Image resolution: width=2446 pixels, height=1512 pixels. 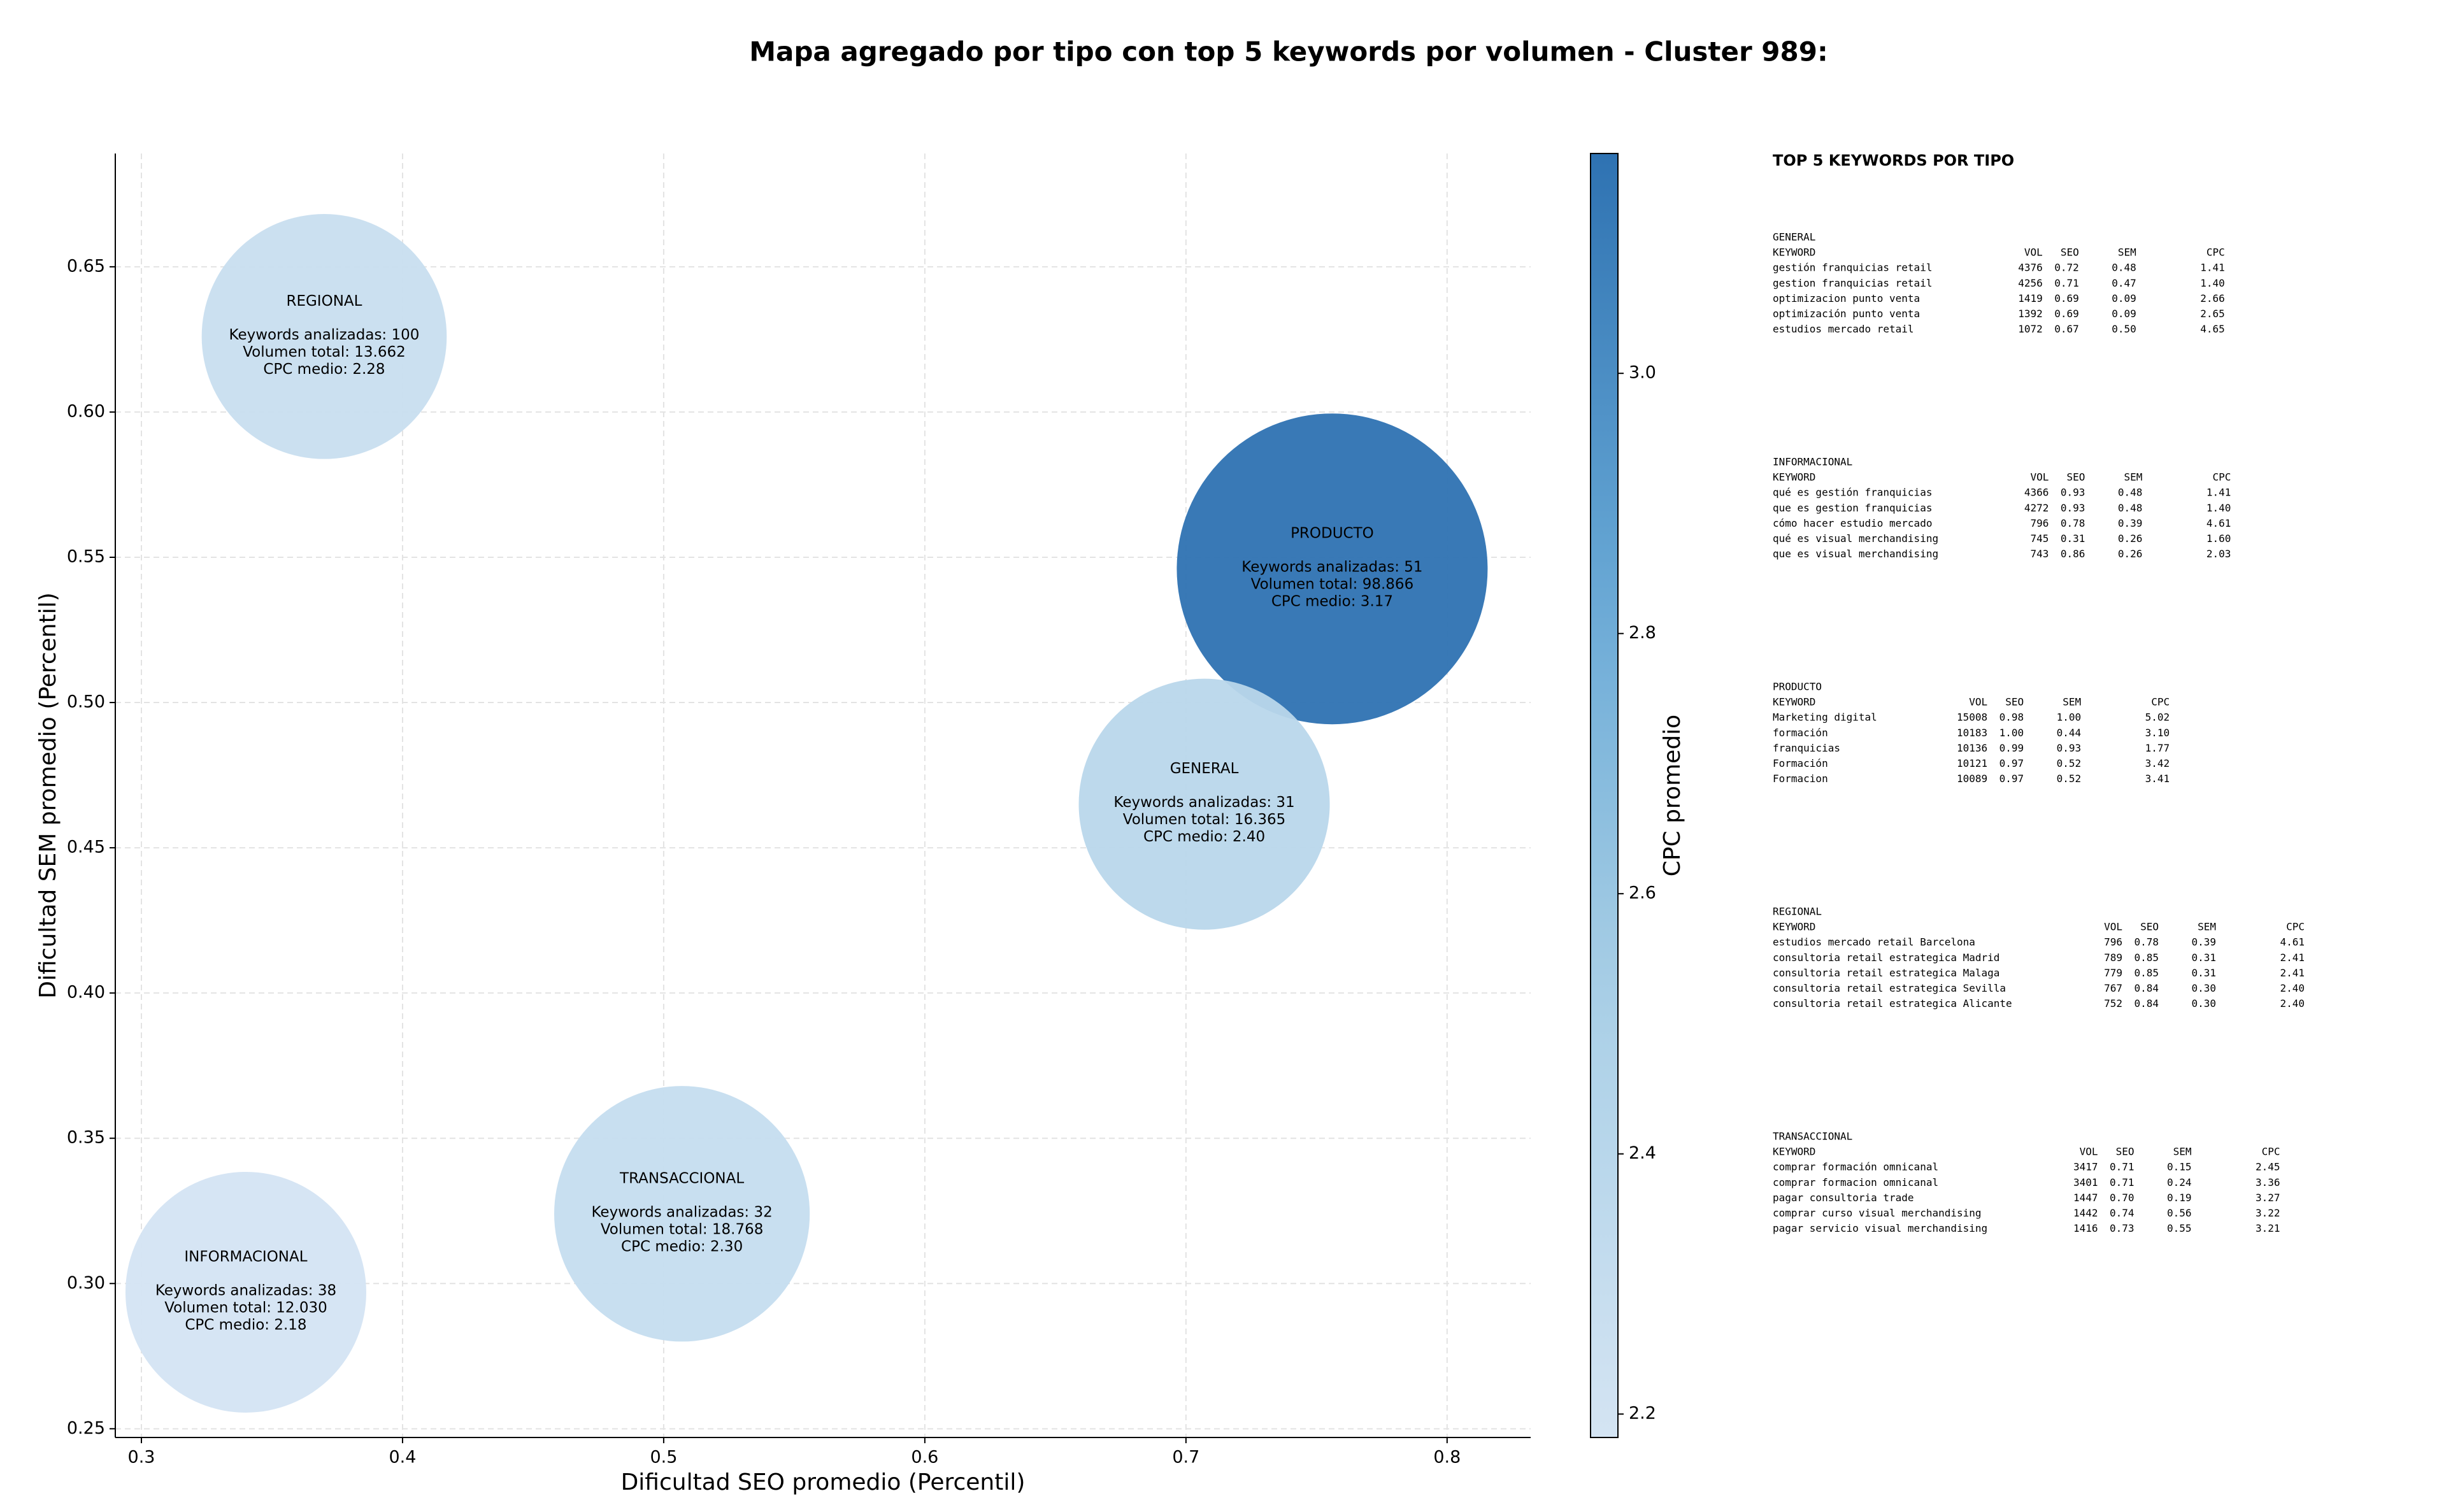 What do you see at coordinates (1801, 763) in the screenshot?
I see `table-cell: Formación` at bounding box center [1801, 763].